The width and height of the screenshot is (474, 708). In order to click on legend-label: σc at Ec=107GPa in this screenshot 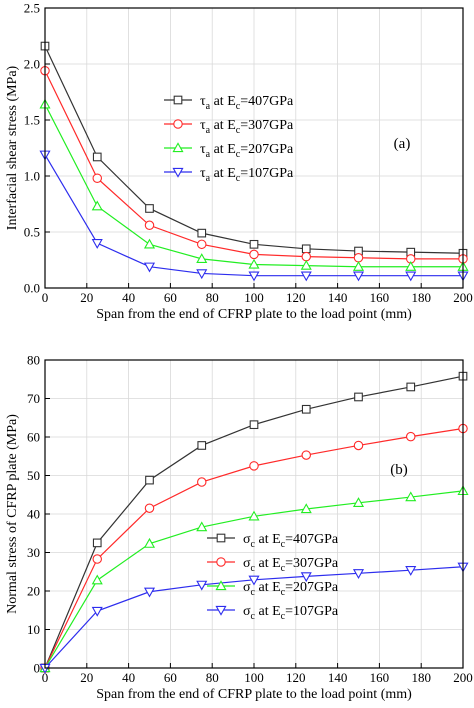, I will do `click(291, 613)`.